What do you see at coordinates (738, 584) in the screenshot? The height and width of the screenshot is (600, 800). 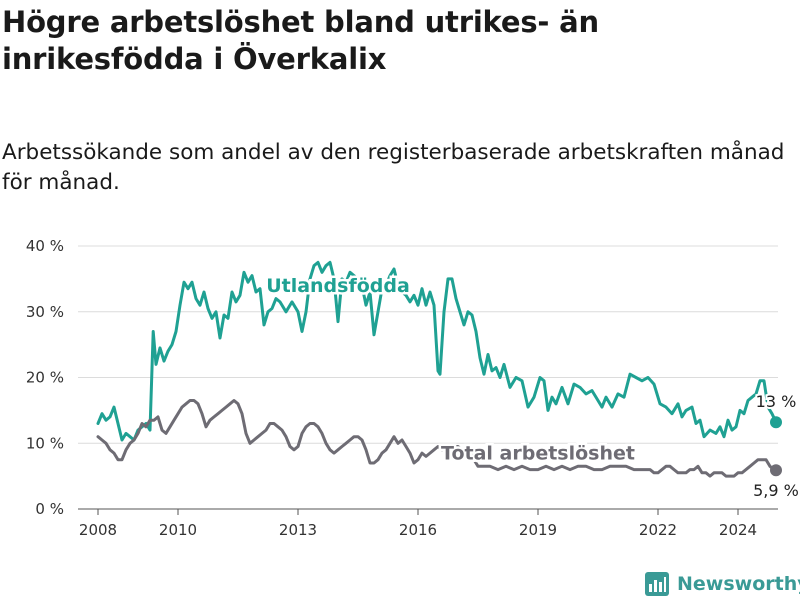 I see `brand-name: Newsworthy` at bounding box center [738, 584].